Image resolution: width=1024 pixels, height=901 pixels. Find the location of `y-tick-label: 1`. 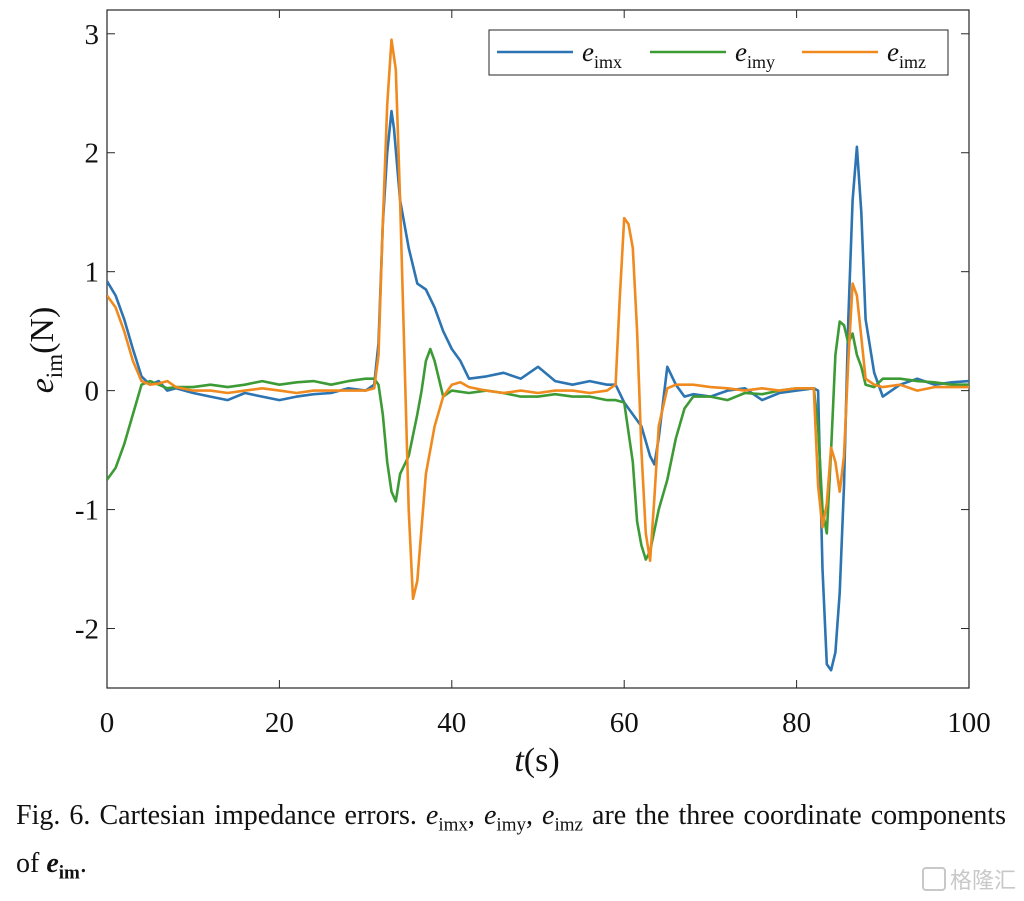

y-tick-label: 1 is located at coordinates (92, 273).